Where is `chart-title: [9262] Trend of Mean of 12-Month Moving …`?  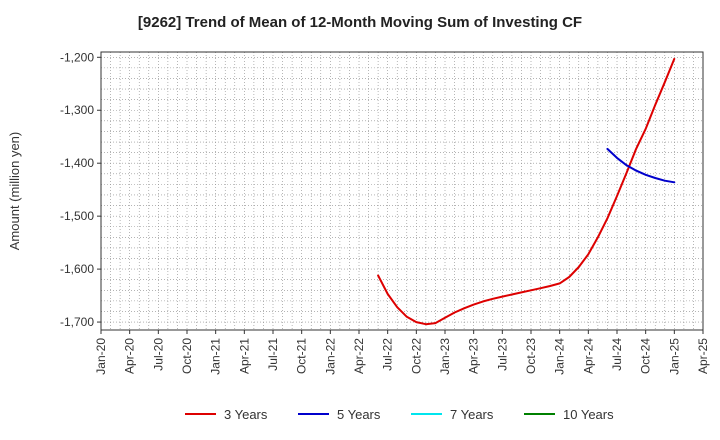 chart-title: [9262] Trend of Mean of 12-Month Moving … is located at coordinates (360, 22).